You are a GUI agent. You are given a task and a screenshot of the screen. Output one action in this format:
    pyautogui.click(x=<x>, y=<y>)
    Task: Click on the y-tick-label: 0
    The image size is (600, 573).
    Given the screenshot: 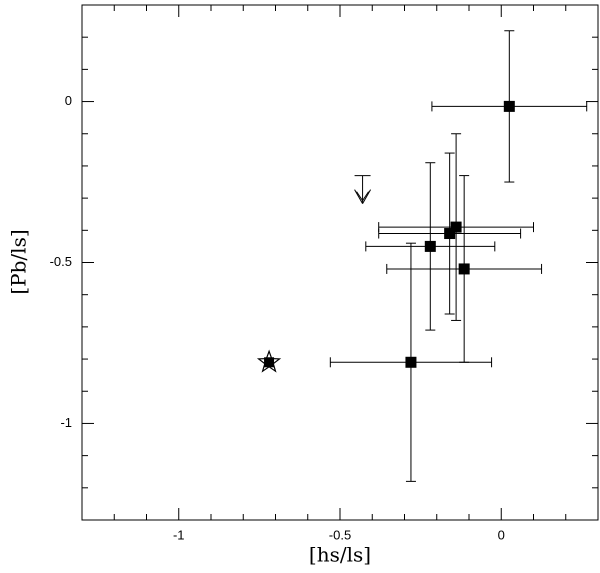 What is the action you would take?
    pyautogui.click(x=68, y=100)
    